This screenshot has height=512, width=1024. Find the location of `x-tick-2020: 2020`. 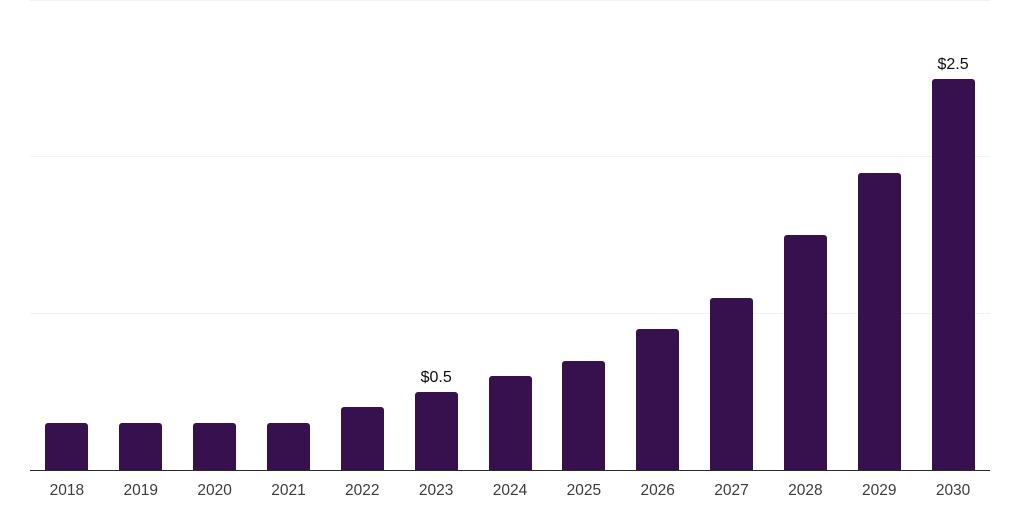

x-tick-2020: 2020 is located at coordinates (214, 490).